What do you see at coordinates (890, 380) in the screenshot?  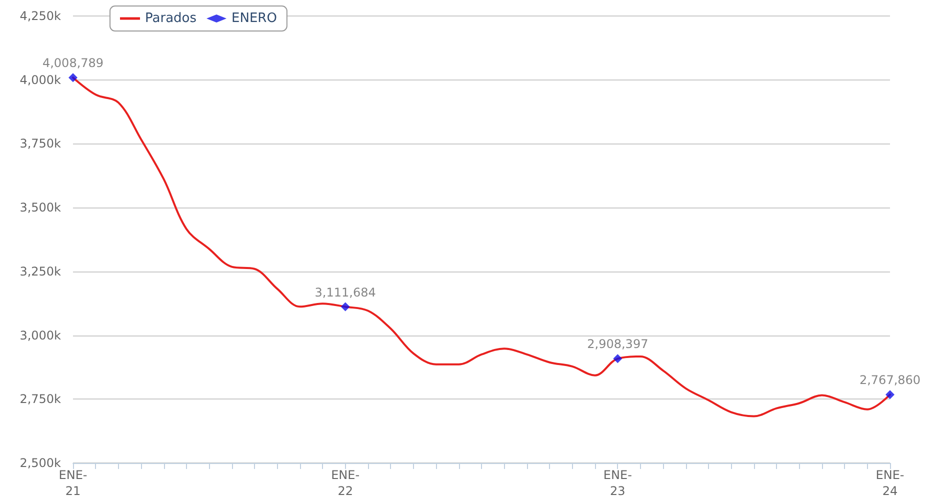 I see `data-label: 2,767,860` at bounding box center [890, 380].